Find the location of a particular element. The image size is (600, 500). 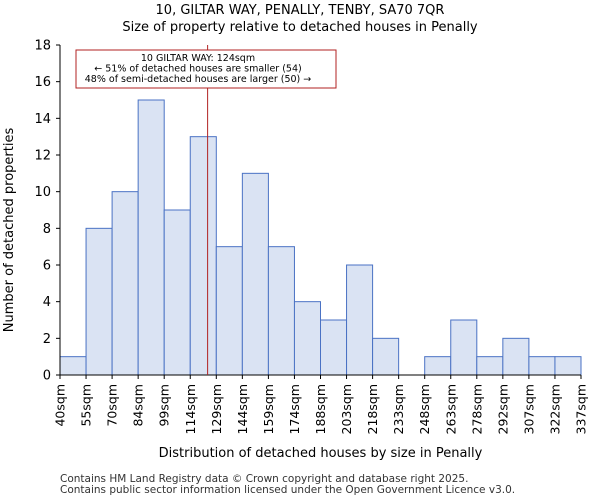

bar-84sqm is located at coordinates (151, 237).